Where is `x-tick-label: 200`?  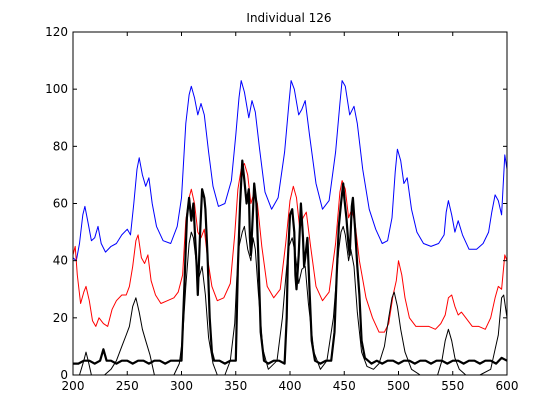 x-tick-label: 200 is located at coordinates (73, 386).